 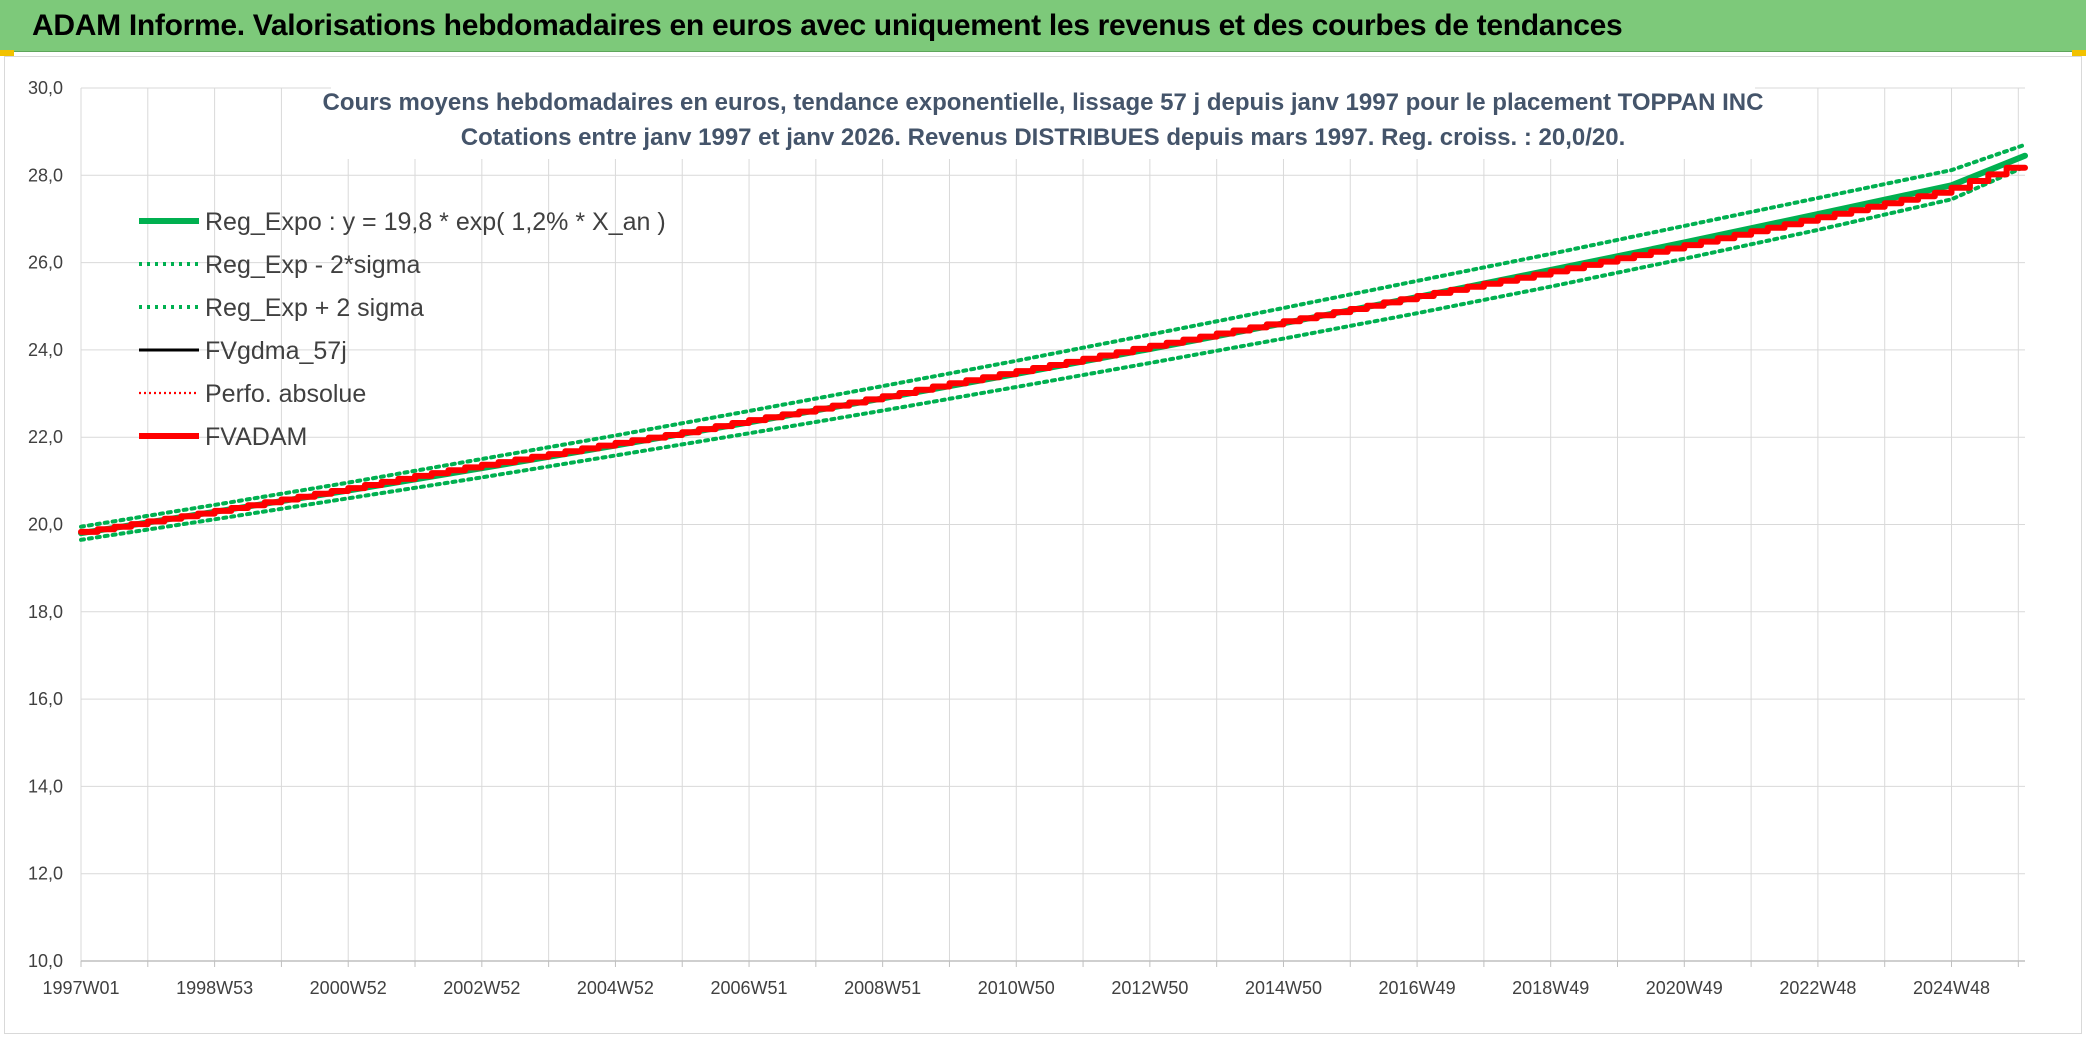 What do you see at coordinates (1951, 988) in the screenshot?
I see `x-tick-label: 2024W48` at bounding box center [1951, 988].